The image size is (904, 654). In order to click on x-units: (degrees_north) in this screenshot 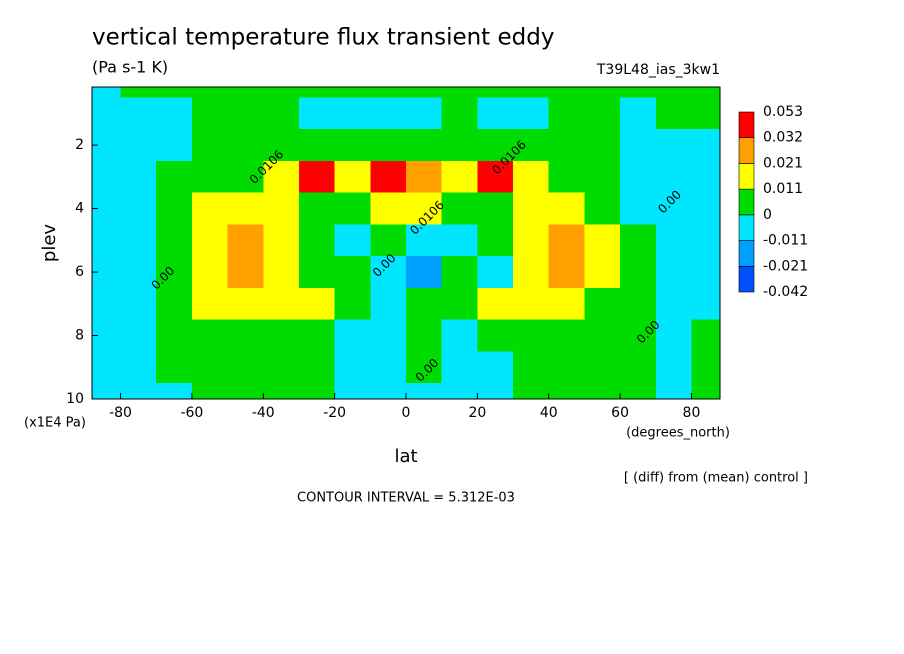, I will do `click(678, 433)`.